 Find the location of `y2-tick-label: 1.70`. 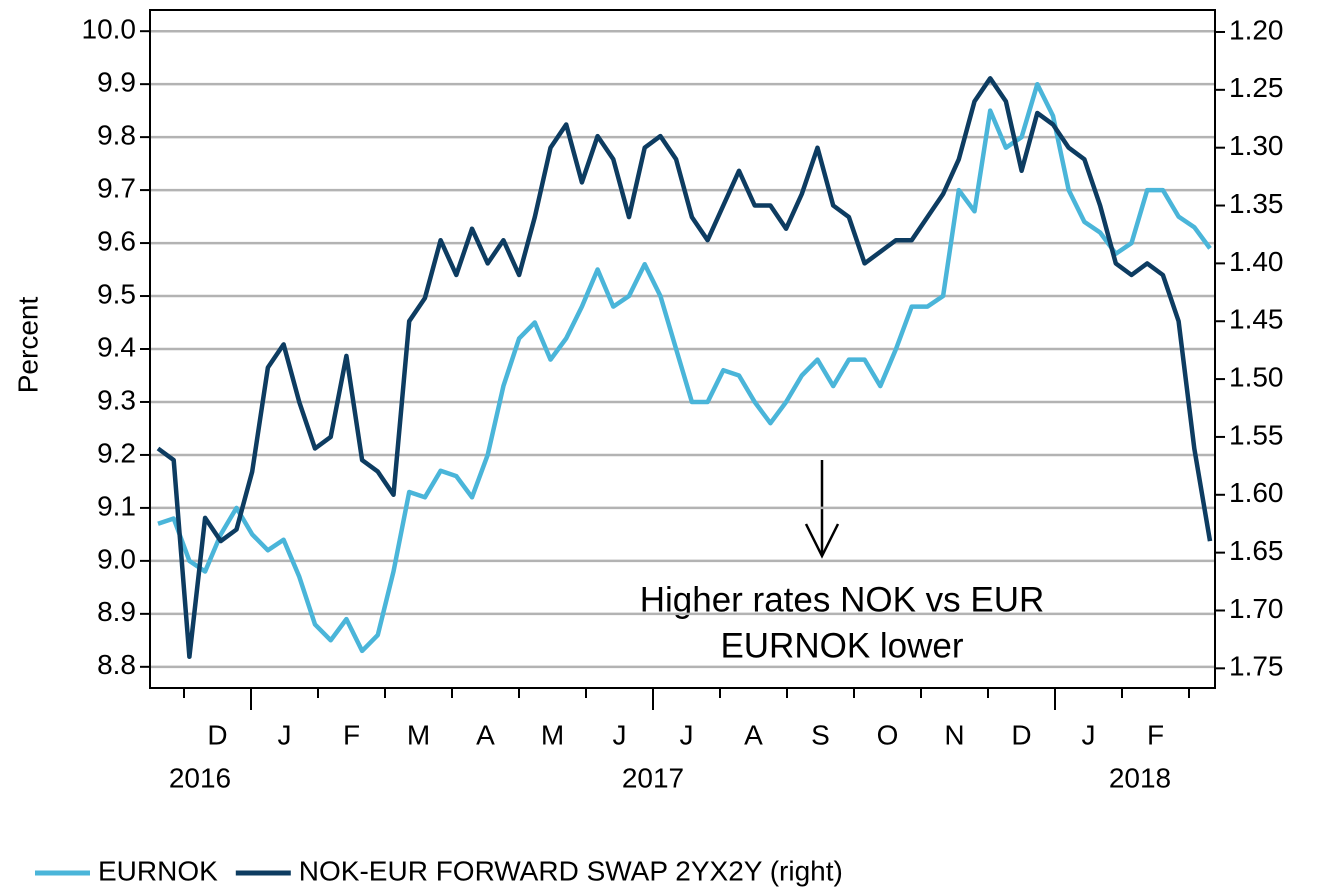

y2-tick-label: 1.70 is located at coordinates (1256, 608).